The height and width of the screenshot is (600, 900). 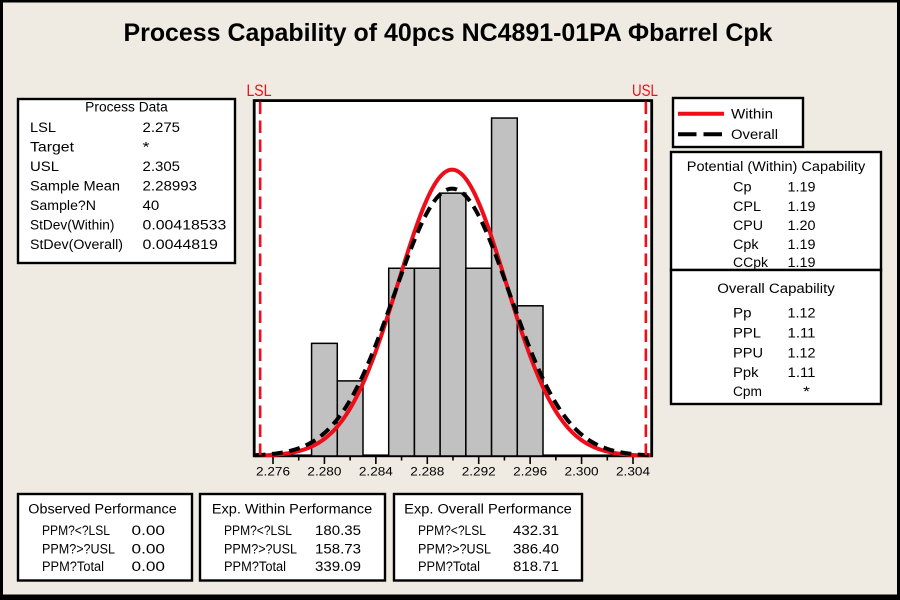 What do you see at coordinates (76, 244) in the screenshot?
I see `svg-text: StDev(Overall)` at bounding box center [76, 244].